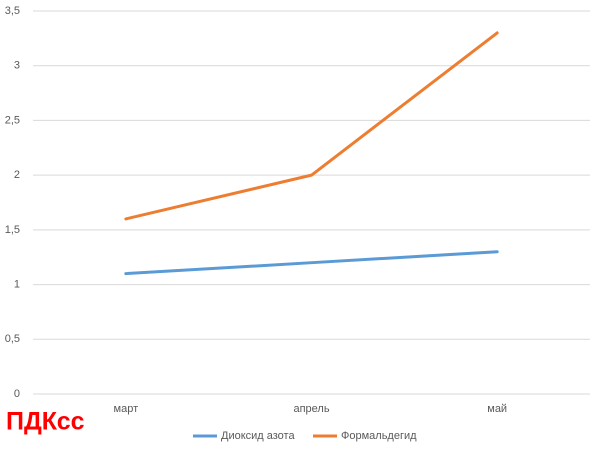 The image size is (603, 450). I want to click on y-tick-label: 3, so click(17, 66).